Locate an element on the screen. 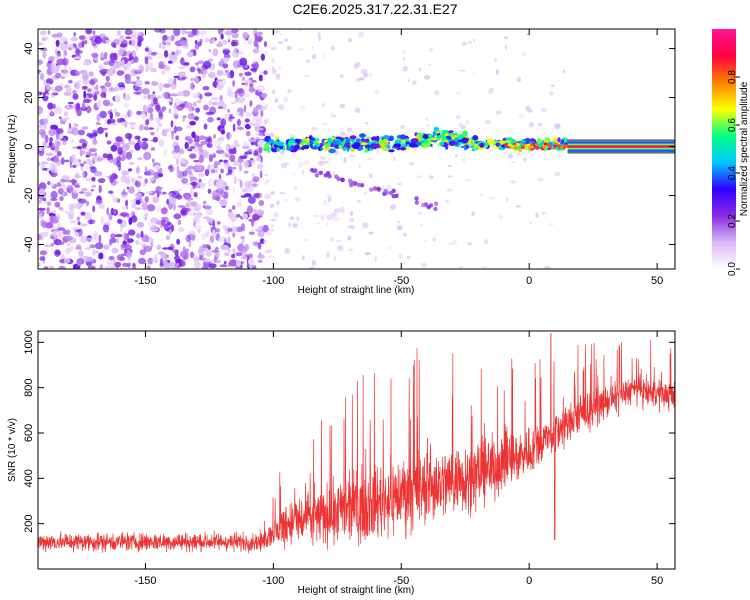  y-tick-label: 400 is located at coordinates (29, 478).